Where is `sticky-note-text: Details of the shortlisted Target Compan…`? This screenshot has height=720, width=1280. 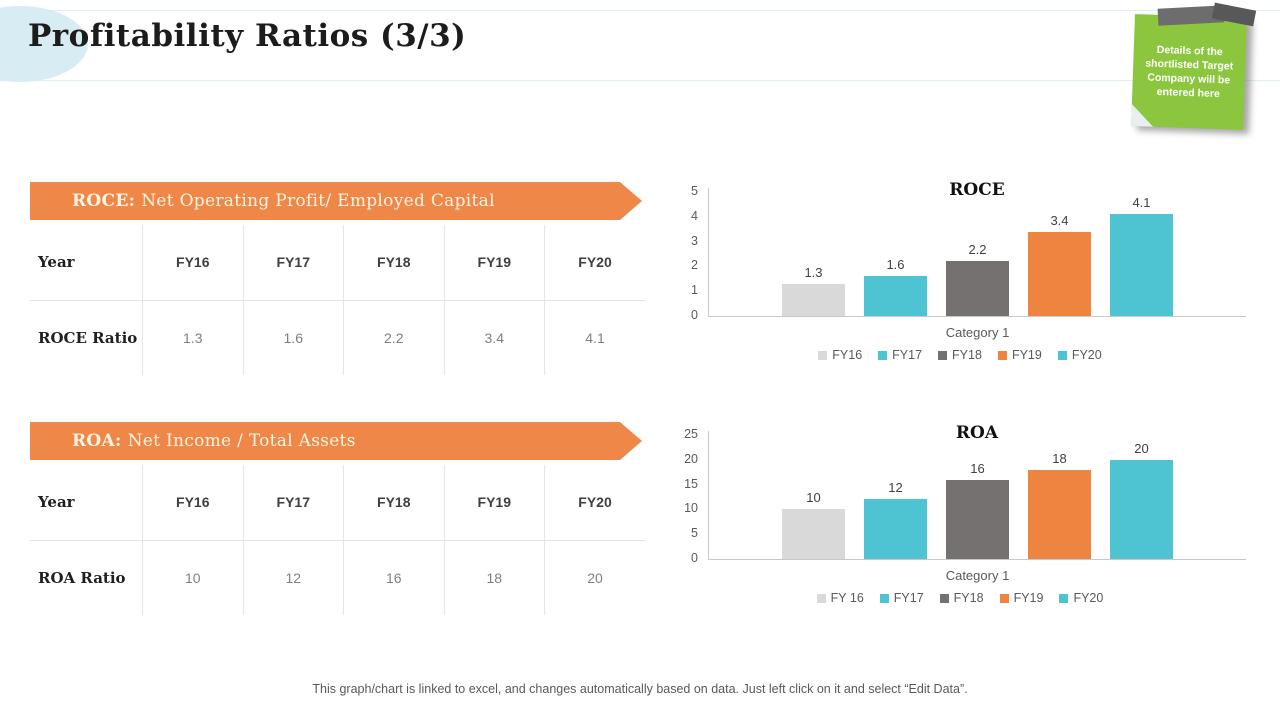
sticky-note-text: Details of the shortlisted Target Compan… is located at coordinates (1189, 72).